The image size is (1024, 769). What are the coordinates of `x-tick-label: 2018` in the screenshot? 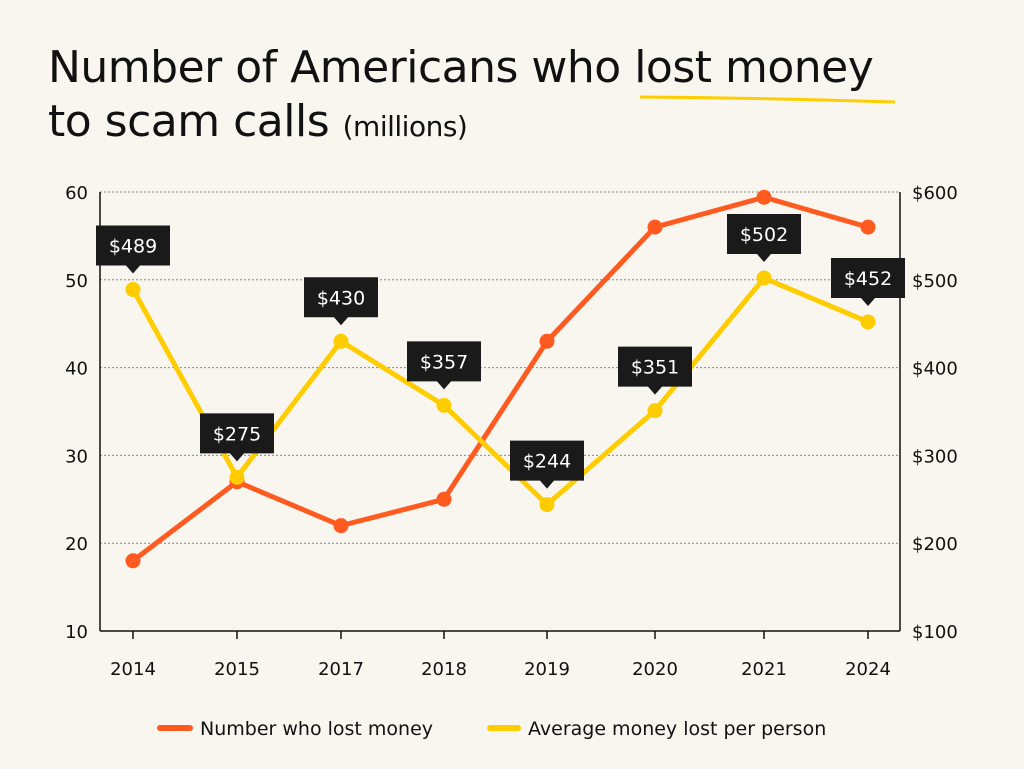 It's located at (444, 669).